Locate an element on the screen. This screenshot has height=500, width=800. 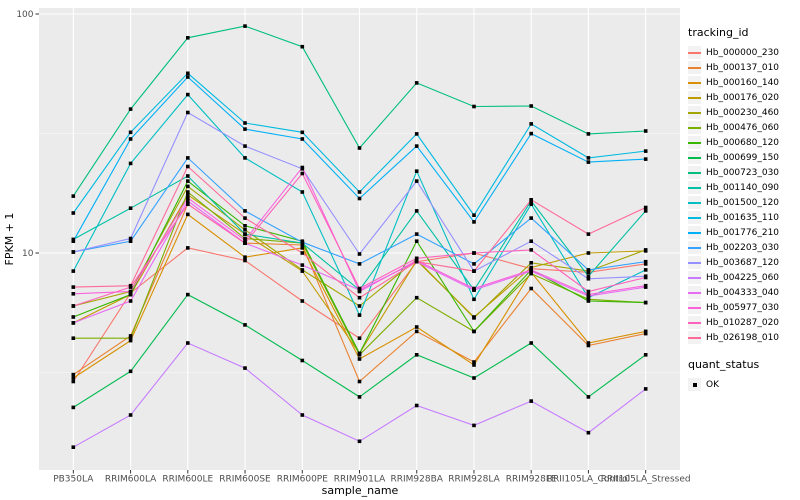
legend-item-Hb_002203_030: Hb_002203_030 is located at coordinates (744, 247).